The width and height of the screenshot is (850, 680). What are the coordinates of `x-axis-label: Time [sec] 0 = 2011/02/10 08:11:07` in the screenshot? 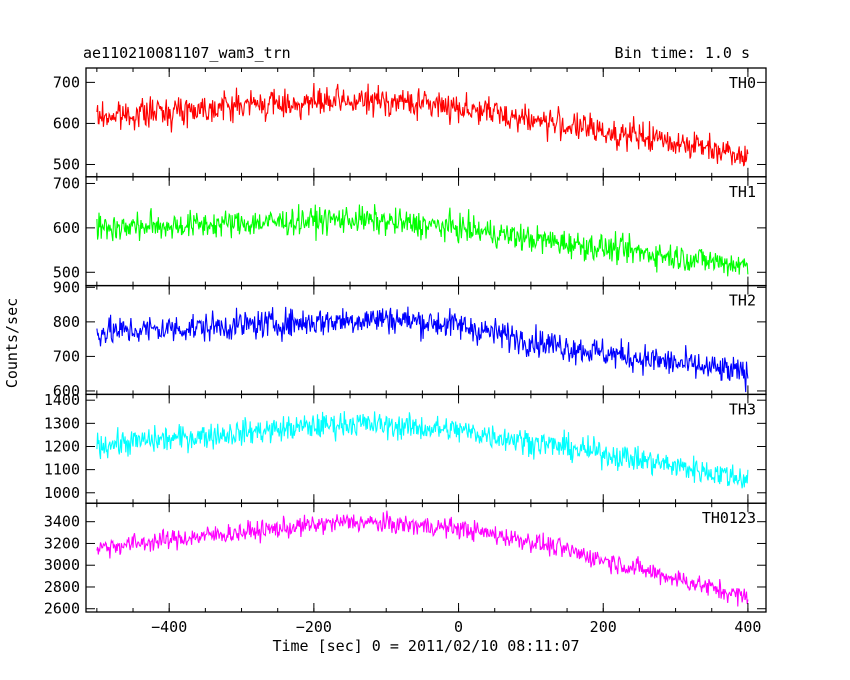 It's located at (426, 646).